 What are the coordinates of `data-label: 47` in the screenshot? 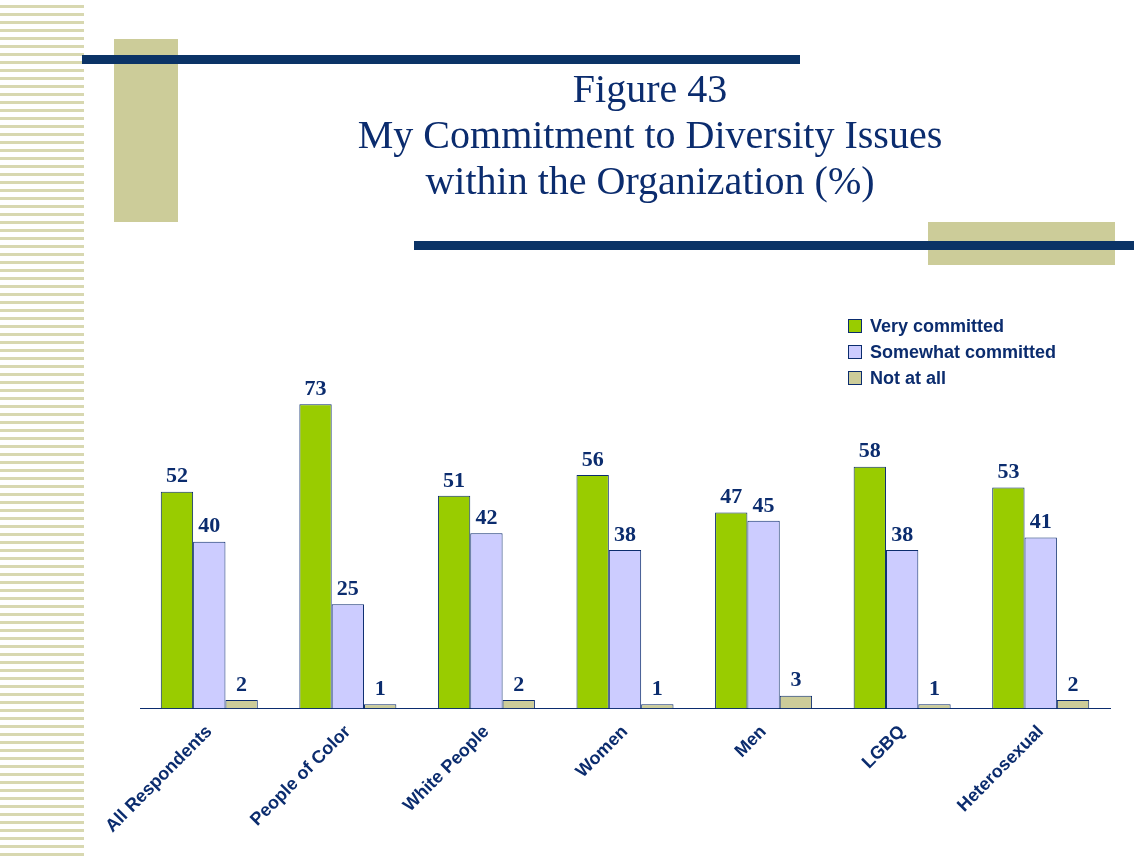 It's located at (731, 496).